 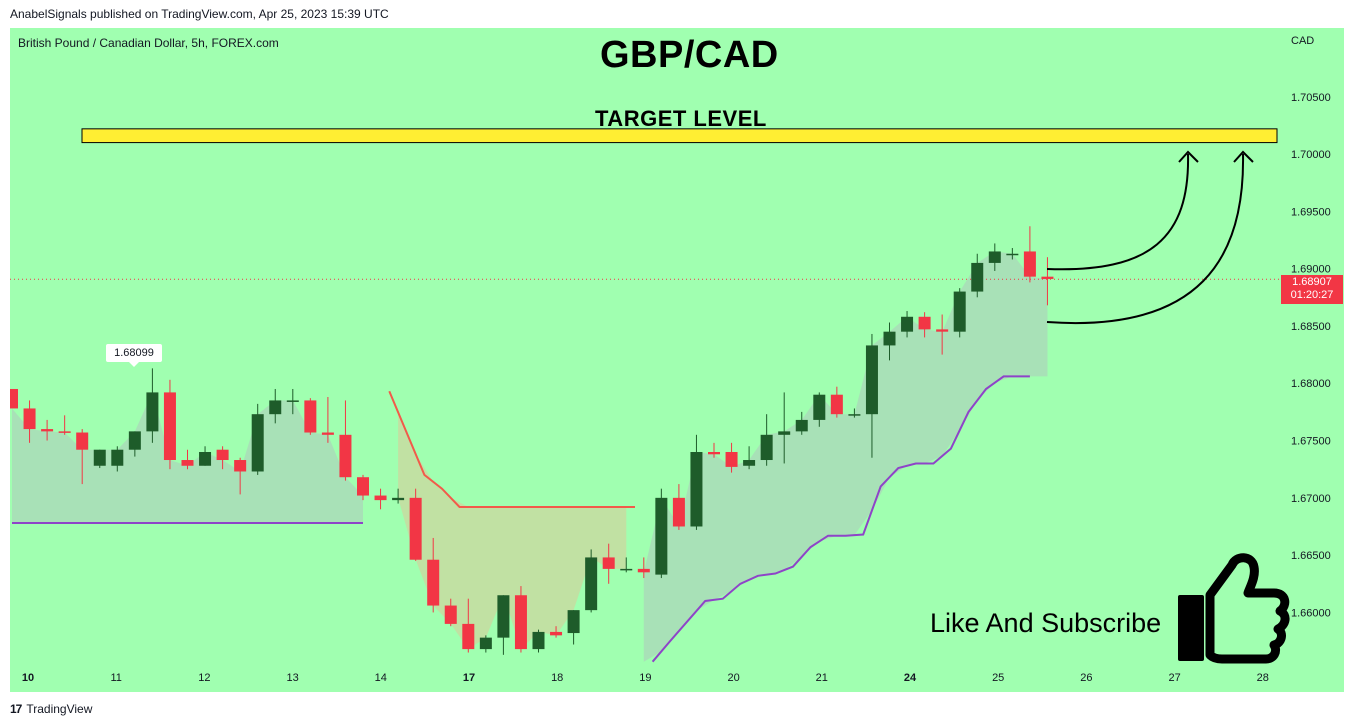 What do you see at coordinates (187, 457) in the screenshot?
I see `cloud-fill-left` at bounding box center [187, 457].